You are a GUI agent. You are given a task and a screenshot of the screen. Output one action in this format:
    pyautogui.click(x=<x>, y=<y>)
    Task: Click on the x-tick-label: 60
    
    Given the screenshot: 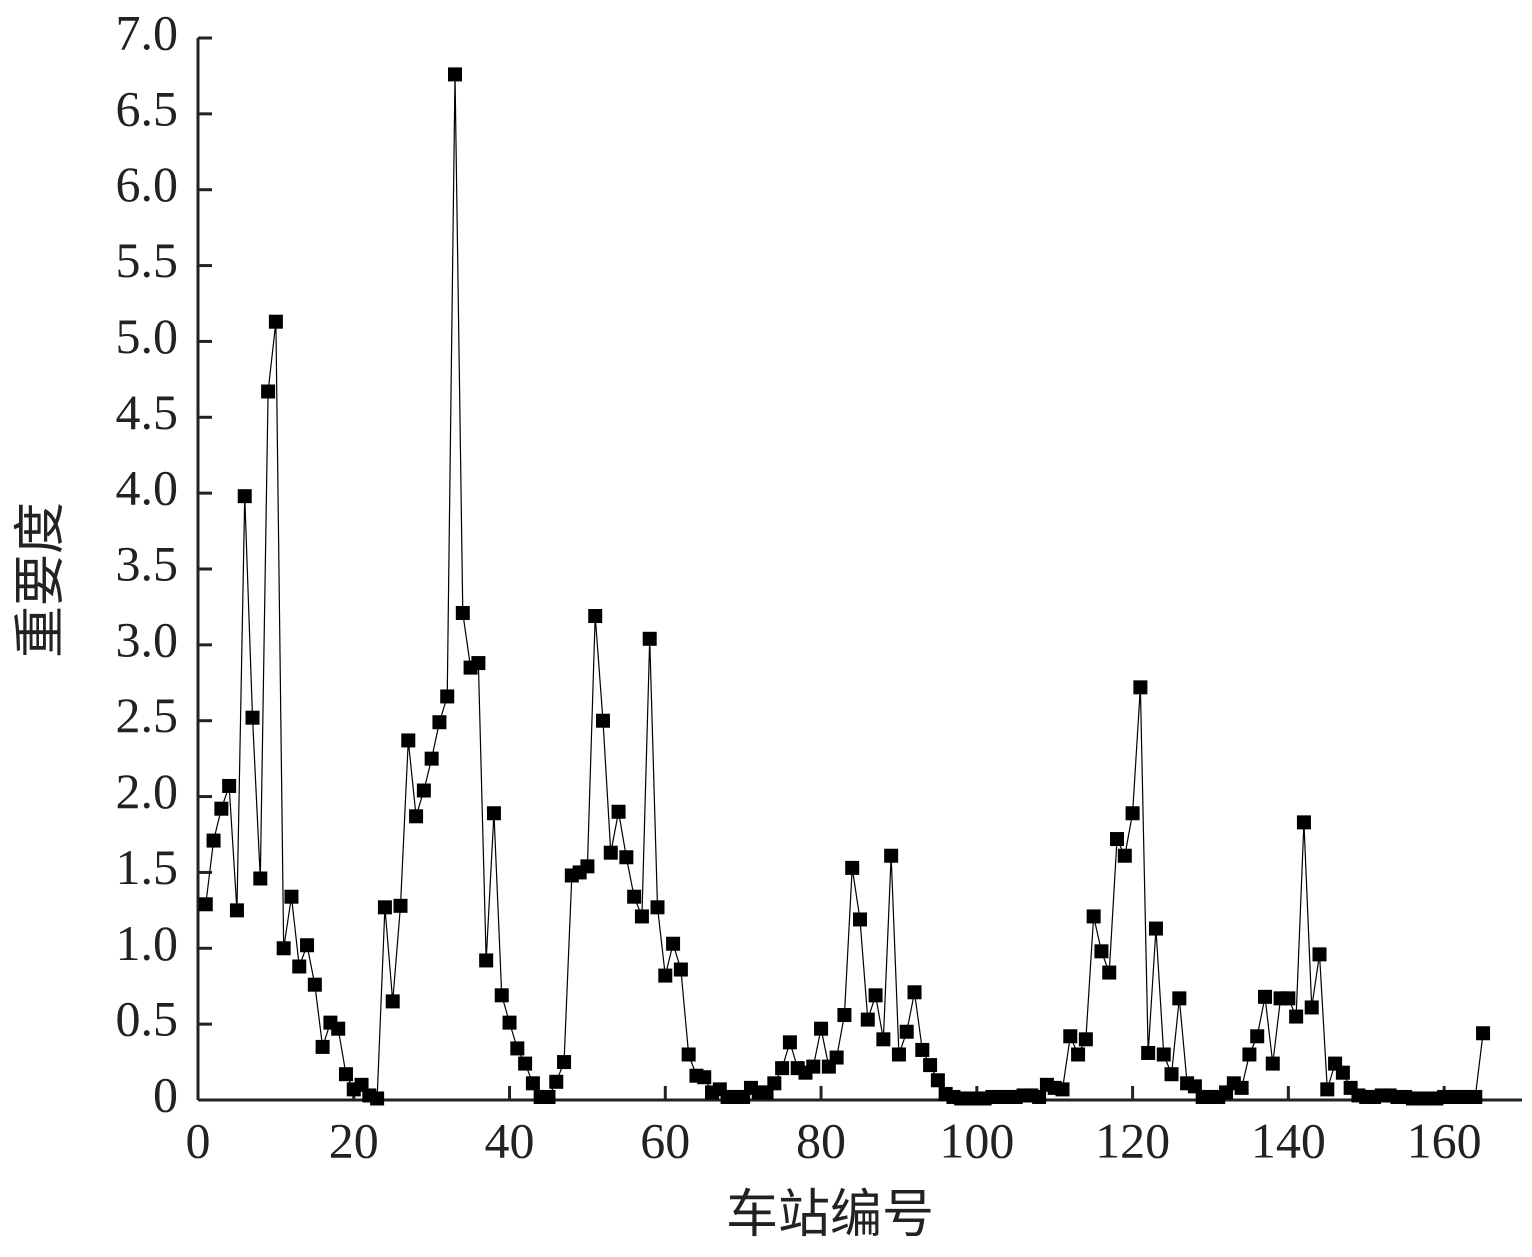 What is the action you would take?
    pyautogui.click(x=665, y=1140)
    